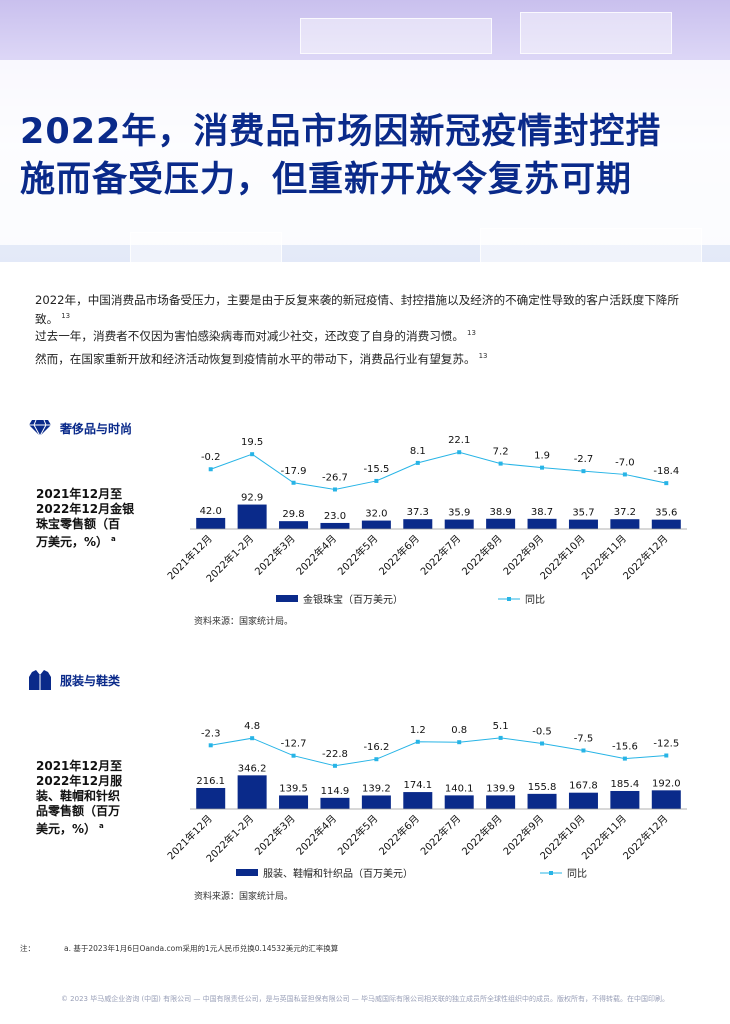  Describe the element at coordinates (376, 469) in the screenshot. I see `yoy-value-label: -15.5` at that location.